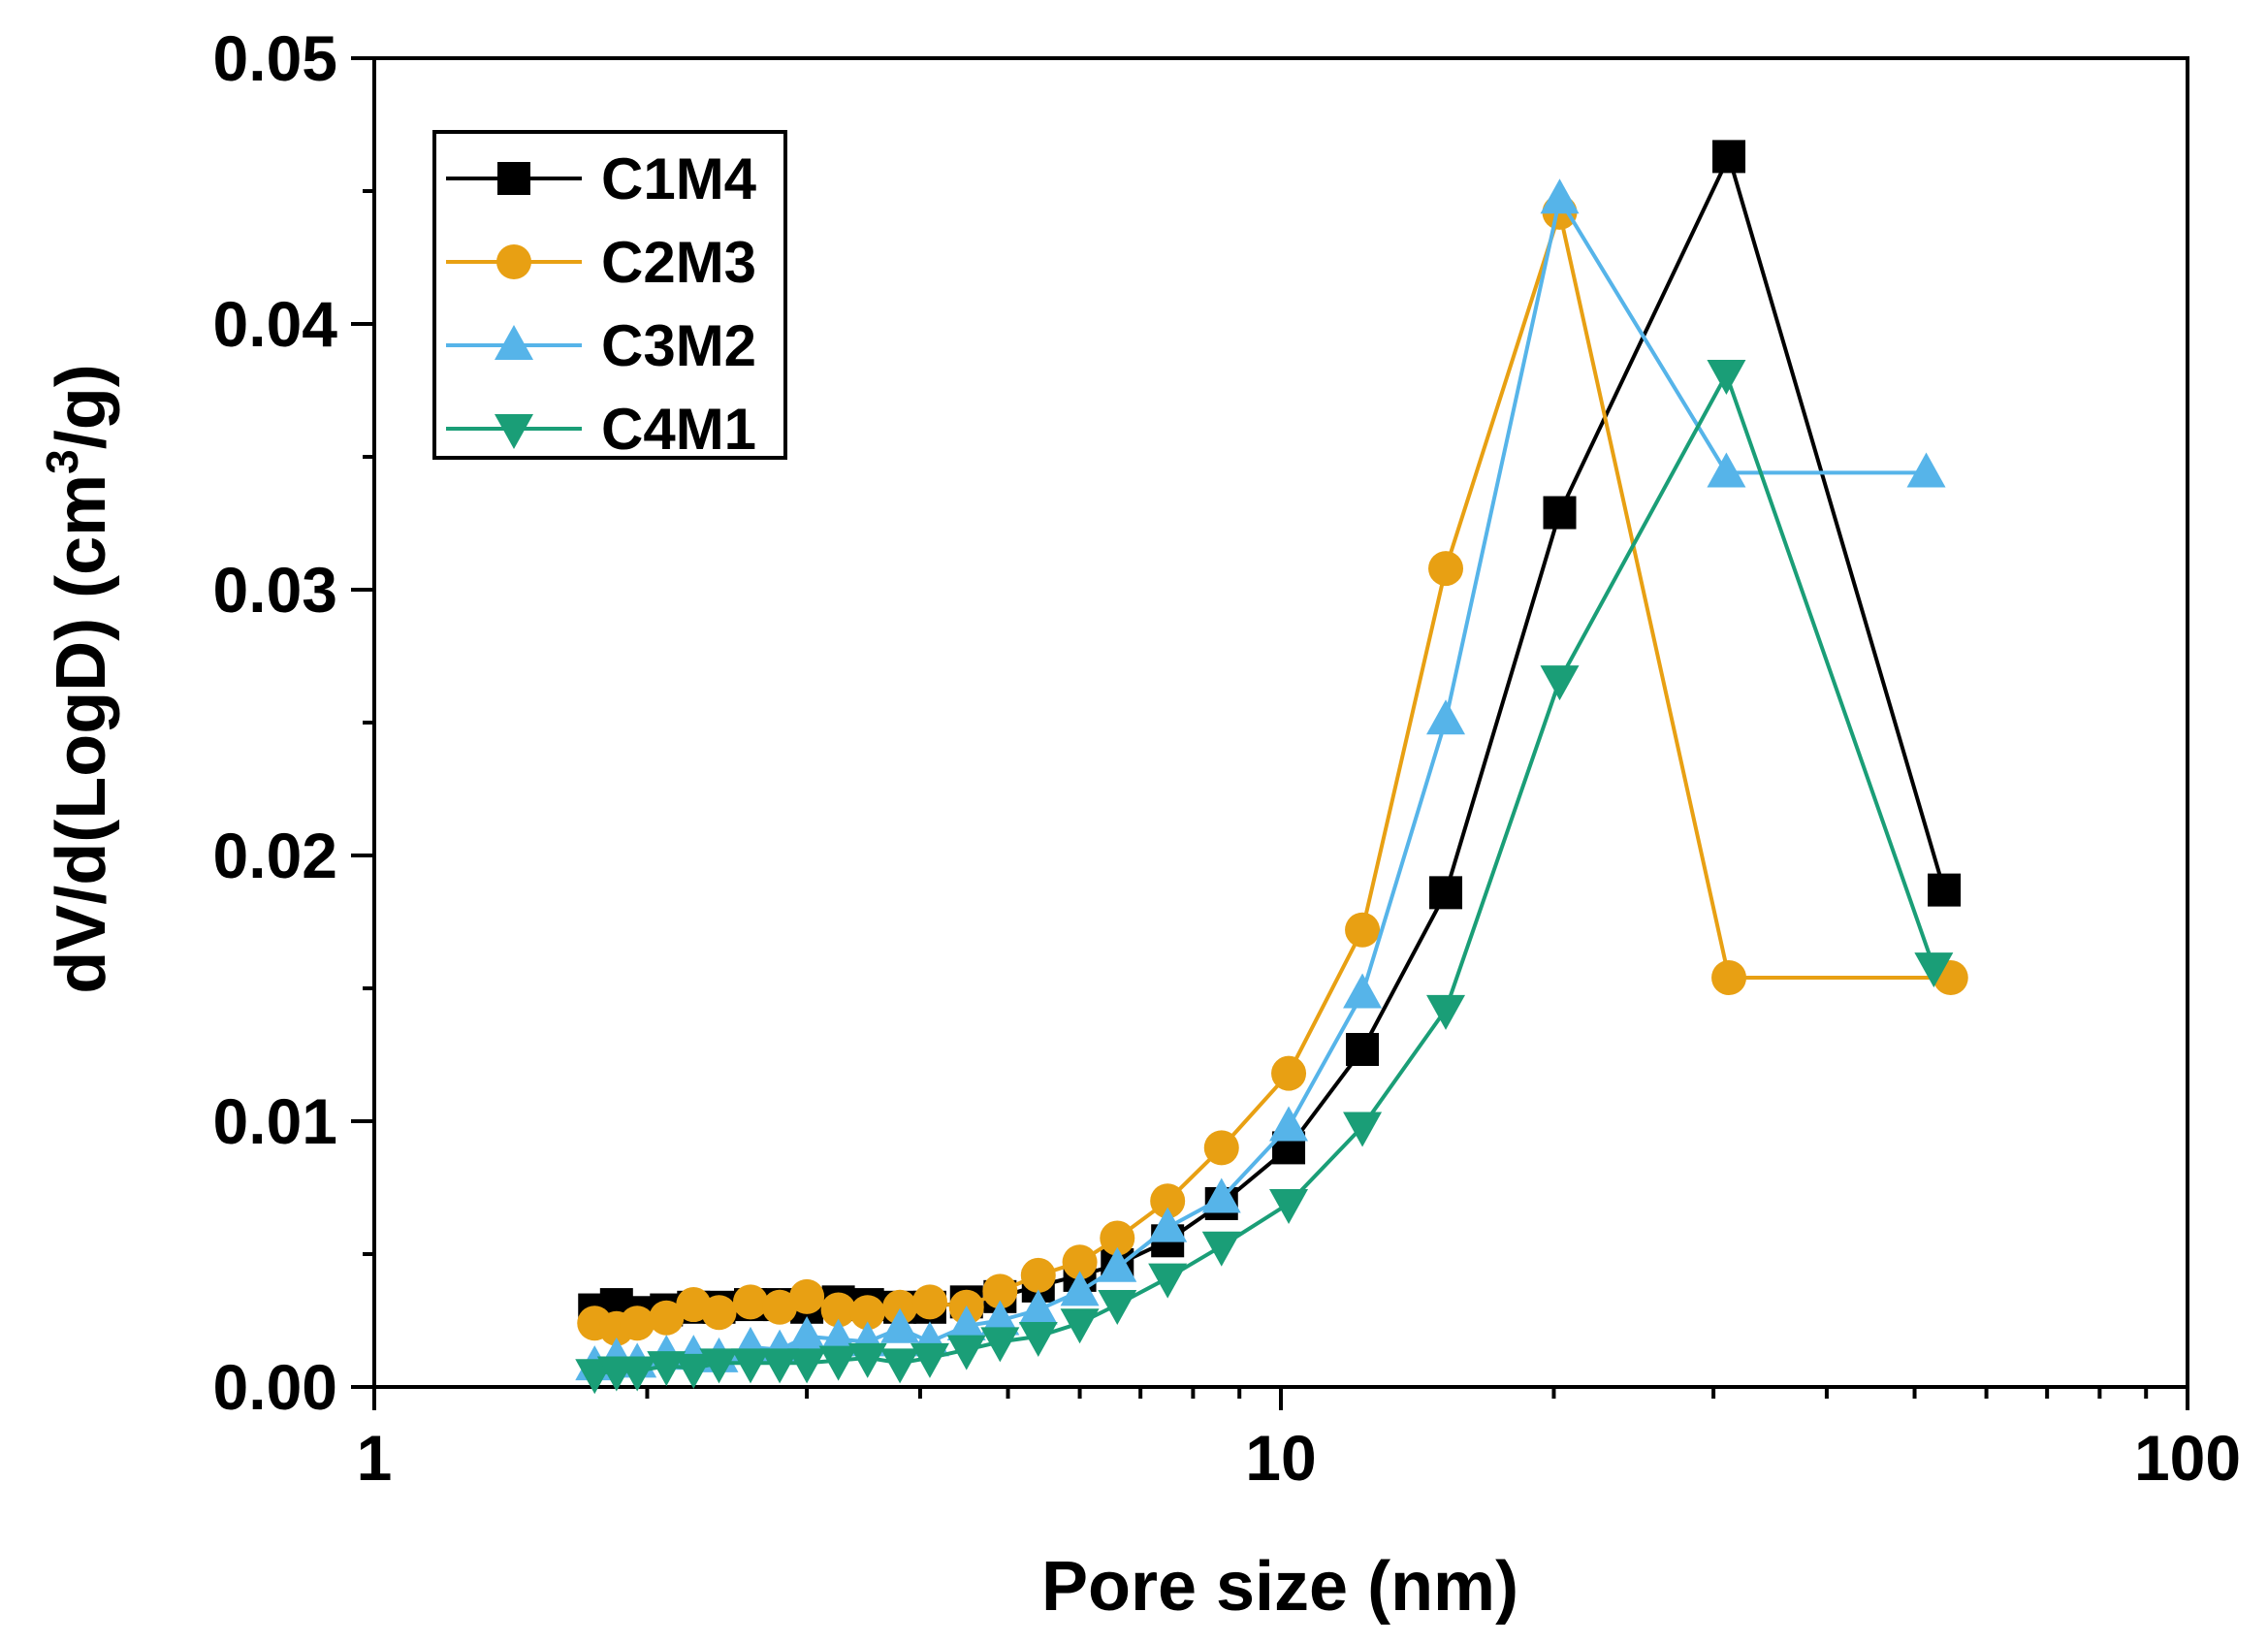 The width and height of the screenshot is (2268, 1644). Describe the element at coordinates (1280, 1458) in the screenshot. I see `x-tick-label: 10` at that location.